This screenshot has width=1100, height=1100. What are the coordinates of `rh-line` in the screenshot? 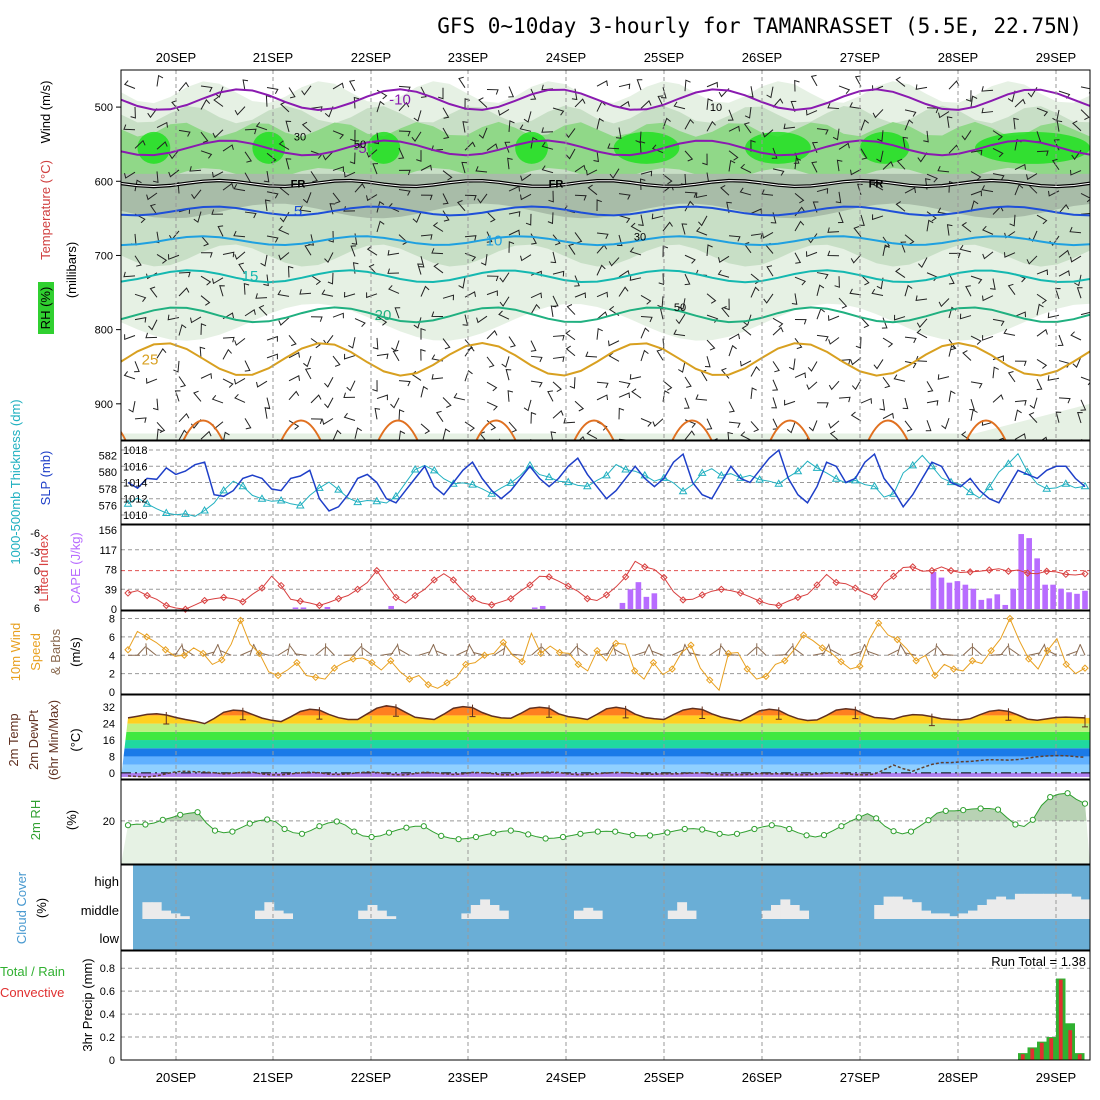 It's located at (606, 816).